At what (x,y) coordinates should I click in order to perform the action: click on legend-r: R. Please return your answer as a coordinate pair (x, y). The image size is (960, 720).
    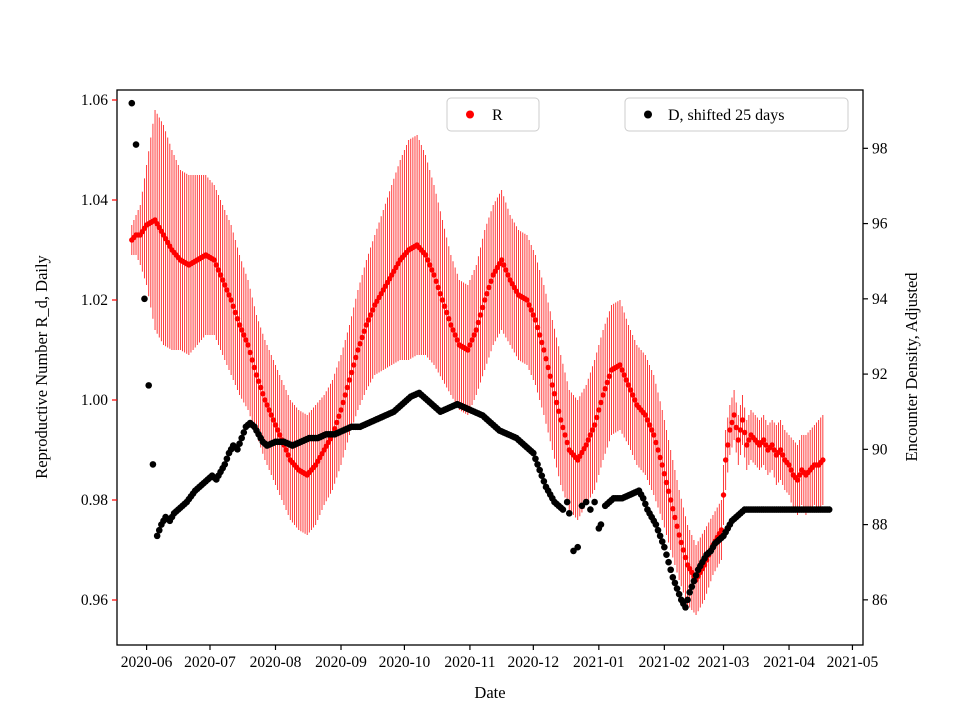
    Looking at the image, I should click on (493, 114).